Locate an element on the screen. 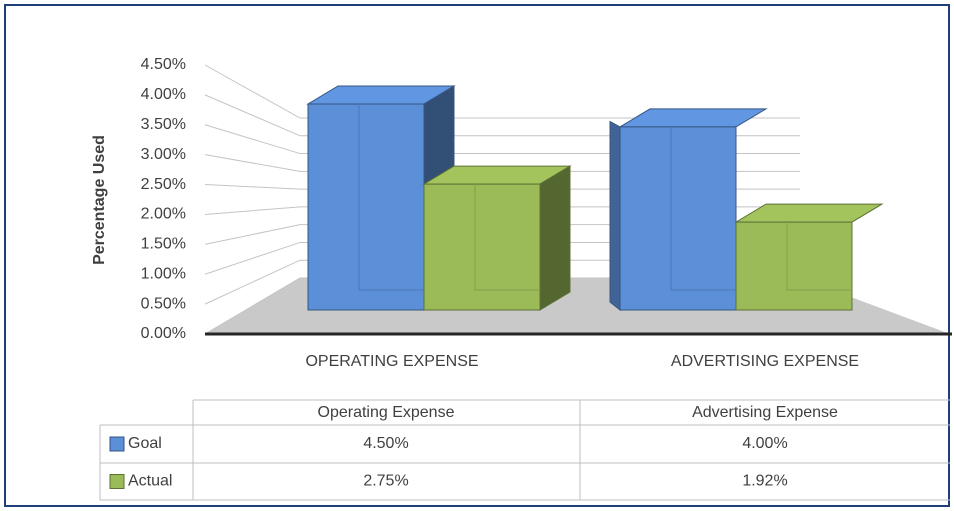 The width and height of the screenshot is (954, 511). grid-line is located at coordinates (502, 91).